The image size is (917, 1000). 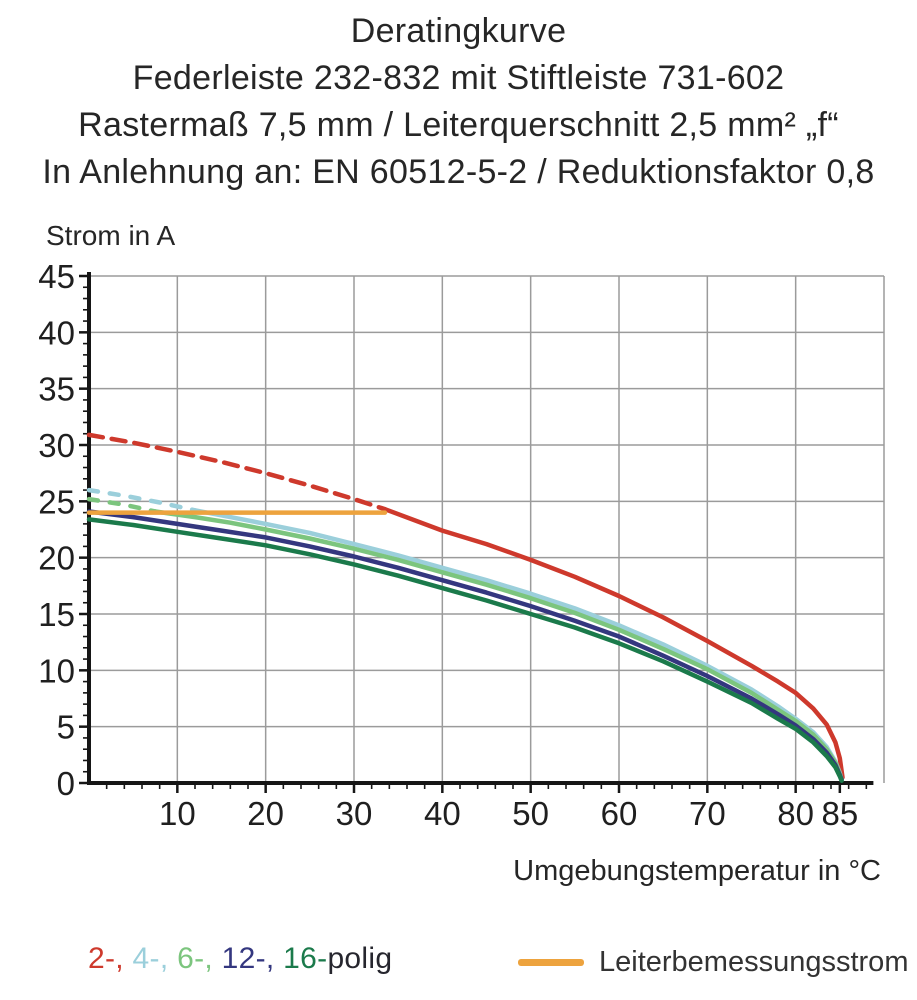 What do you see at coordinates (56, 332) in the screenshot?
I see `y-tick-label: 40` at bounding box center [56, 332].